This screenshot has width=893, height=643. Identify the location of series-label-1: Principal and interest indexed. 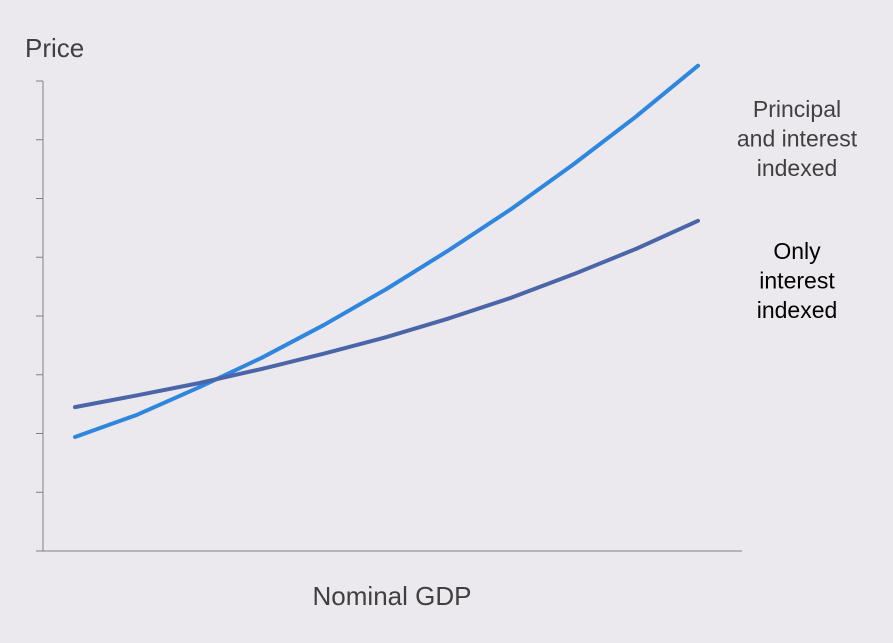
(797, 138).